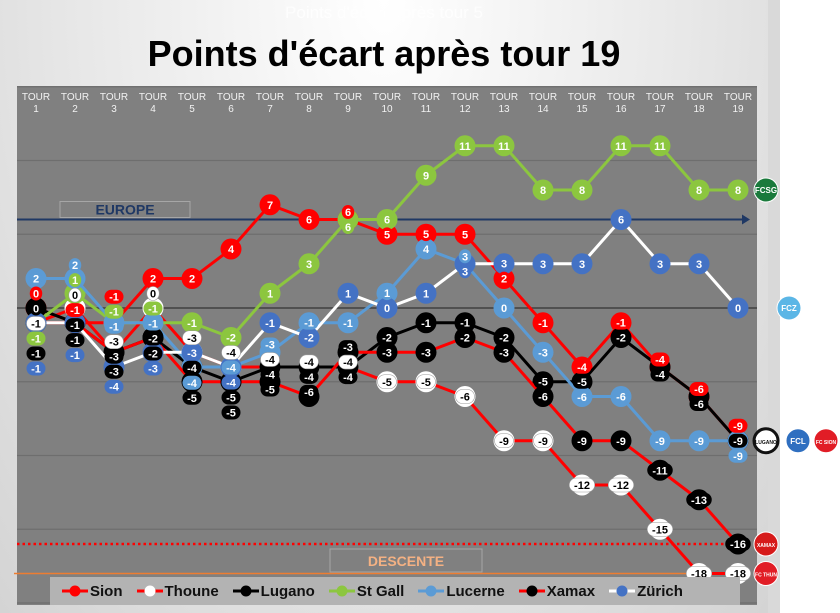  I want to click on data-label: -16, so click(738, 545).